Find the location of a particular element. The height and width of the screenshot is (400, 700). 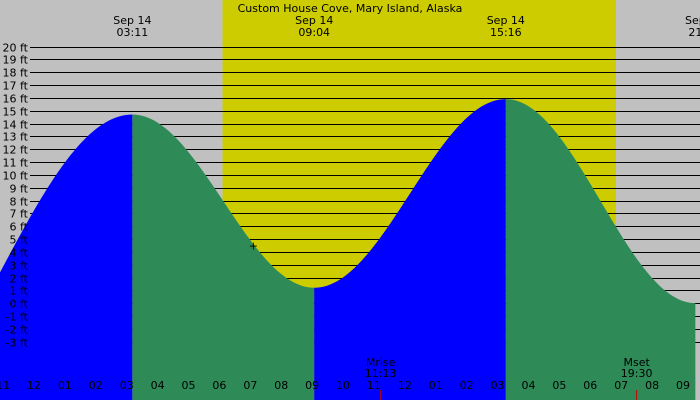

y-tick-label: 13 ft is located at coordinates (16, 137).